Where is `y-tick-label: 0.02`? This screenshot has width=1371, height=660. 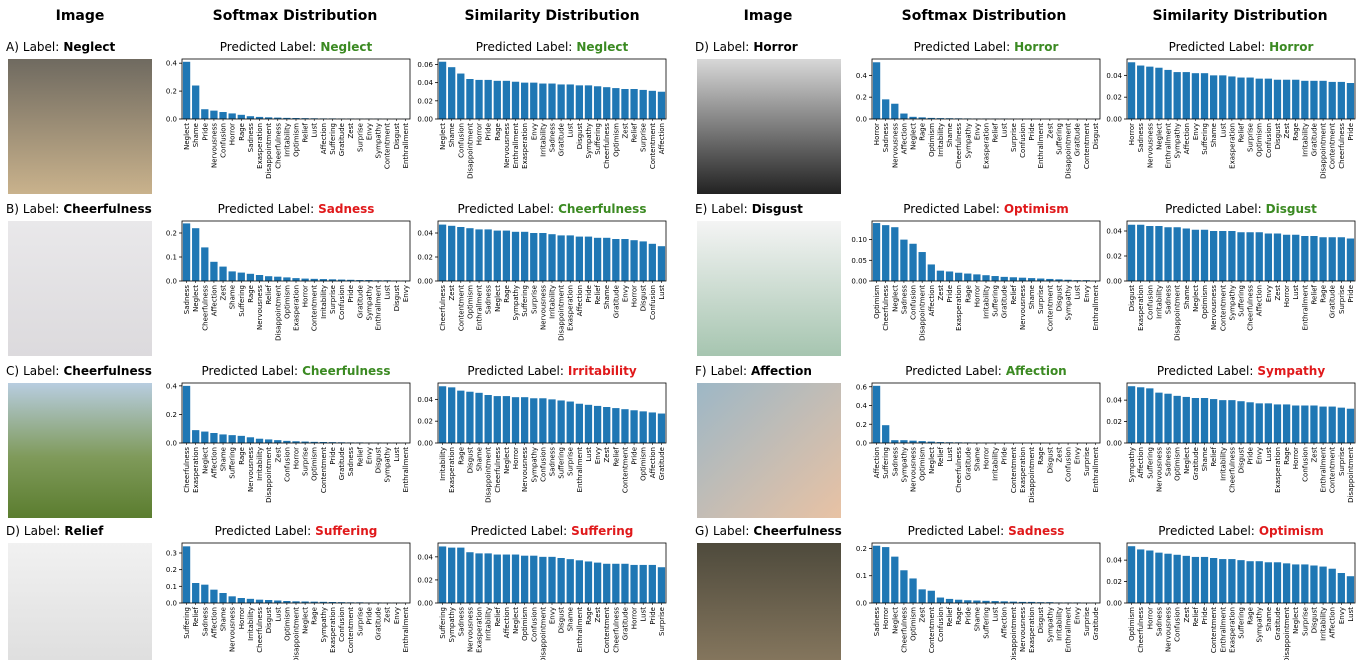
y-tick-label: 0.02 is located at coordinates (425, 422).